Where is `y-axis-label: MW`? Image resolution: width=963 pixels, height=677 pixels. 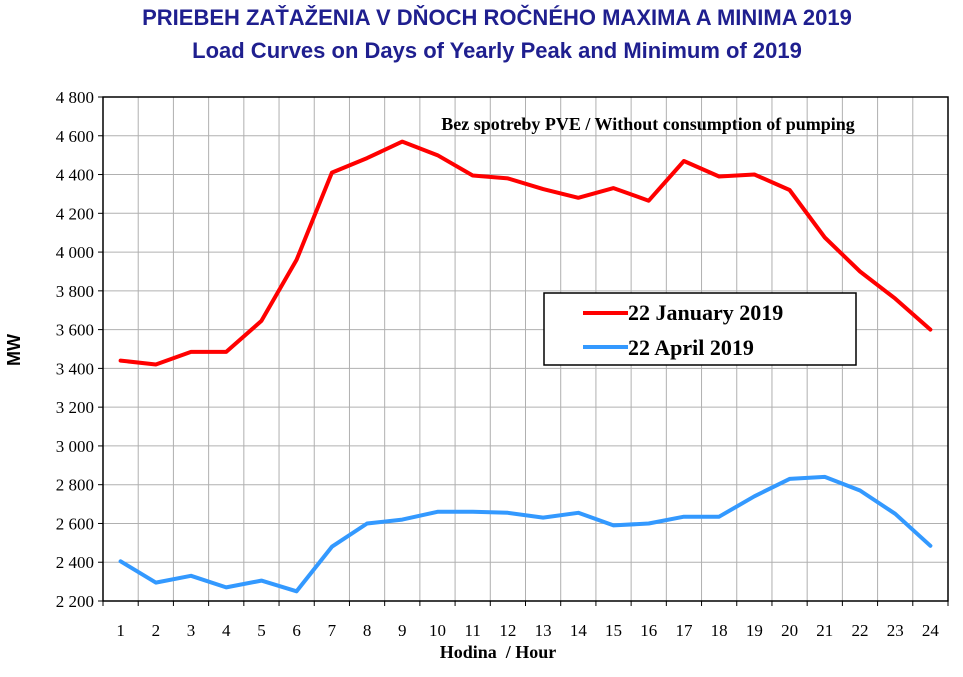
y-axis-label: MW is located at coordinates (14, 350).